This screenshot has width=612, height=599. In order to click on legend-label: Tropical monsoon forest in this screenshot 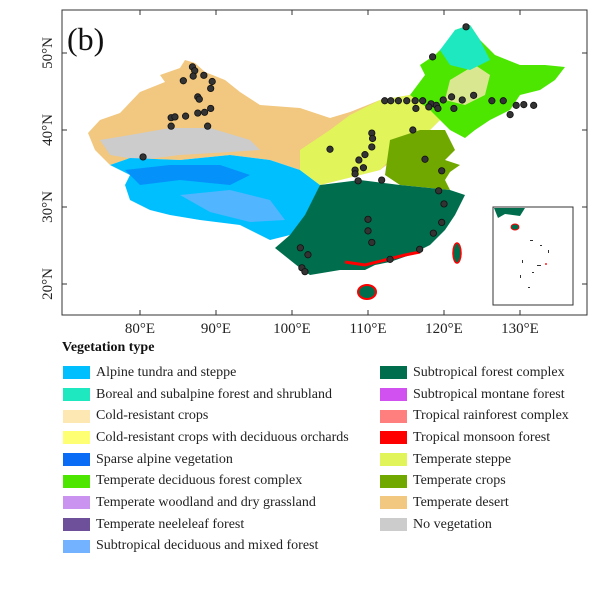, I will do `click(482, 437)`.